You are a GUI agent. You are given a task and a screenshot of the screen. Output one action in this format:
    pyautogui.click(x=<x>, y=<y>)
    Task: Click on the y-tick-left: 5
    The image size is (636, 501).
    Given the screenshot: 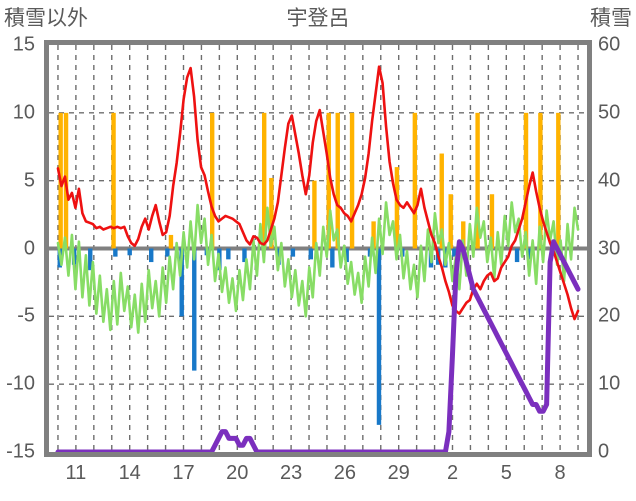 What is the action you would take?
    pyautogui.click(x=29, y=180)
    